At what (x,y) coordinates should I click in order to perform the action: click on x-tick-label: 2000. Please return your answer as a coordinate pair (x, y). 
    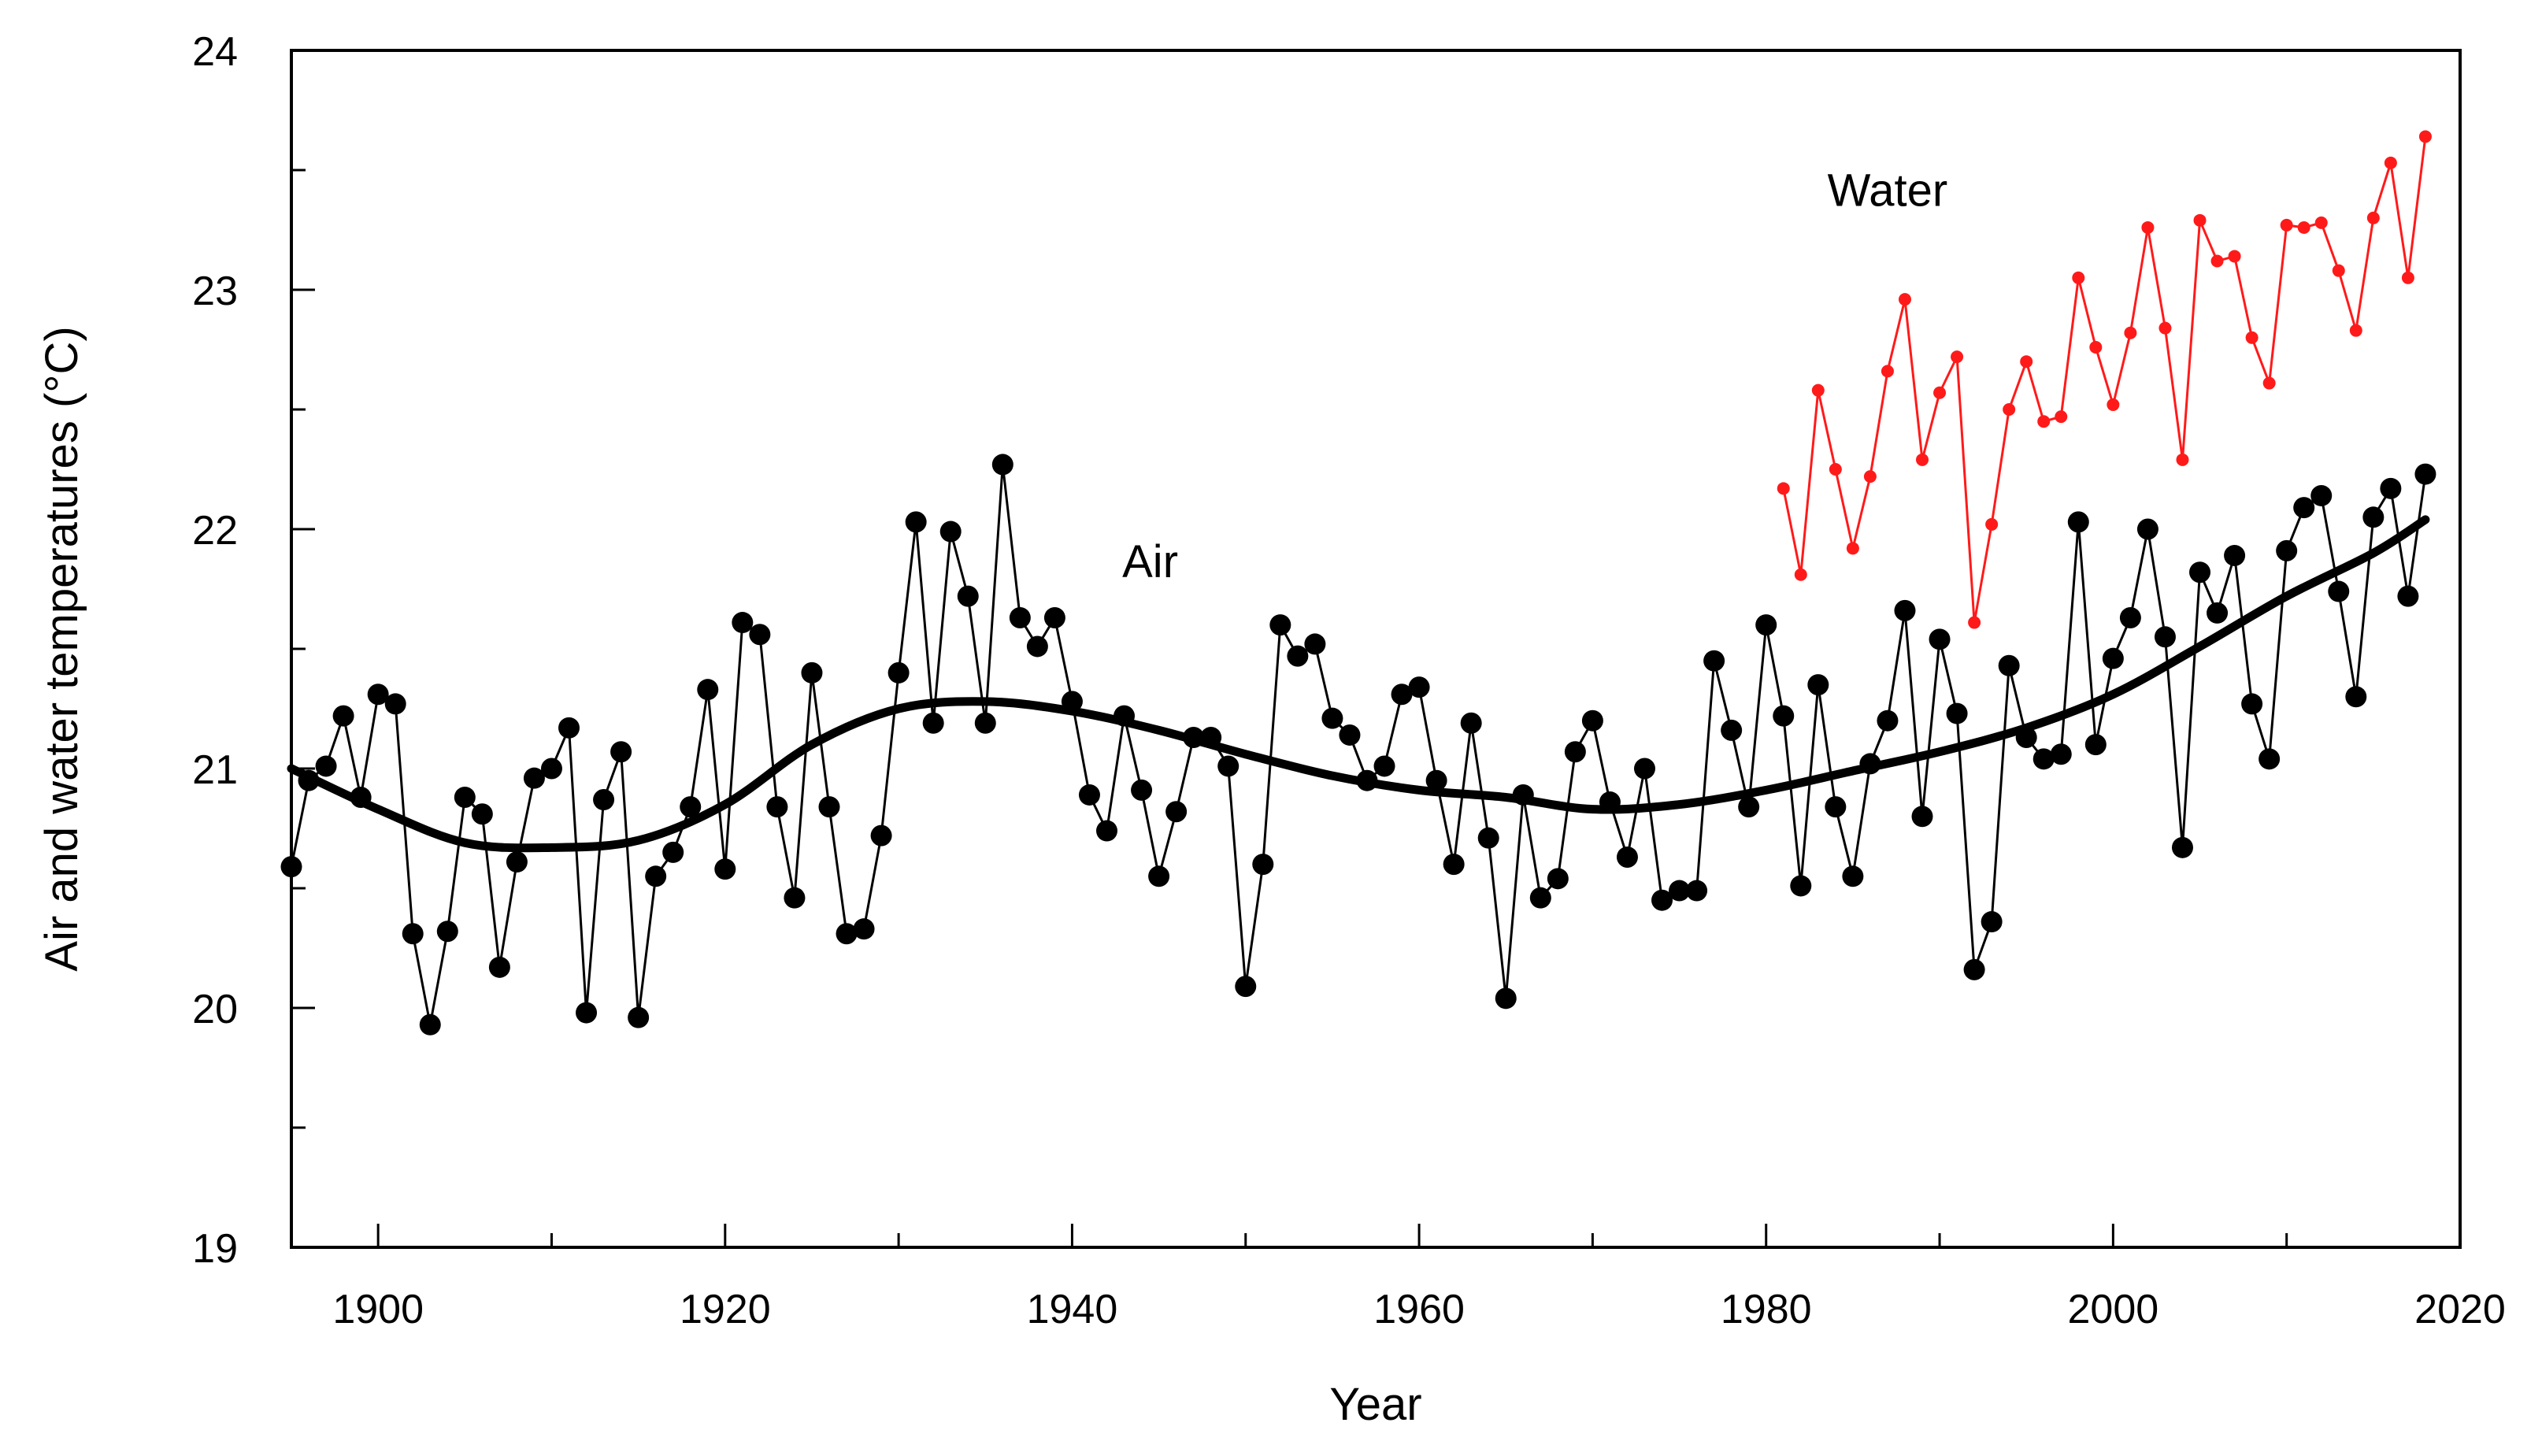
    Looking at the image, I should click on (2113, 1309).